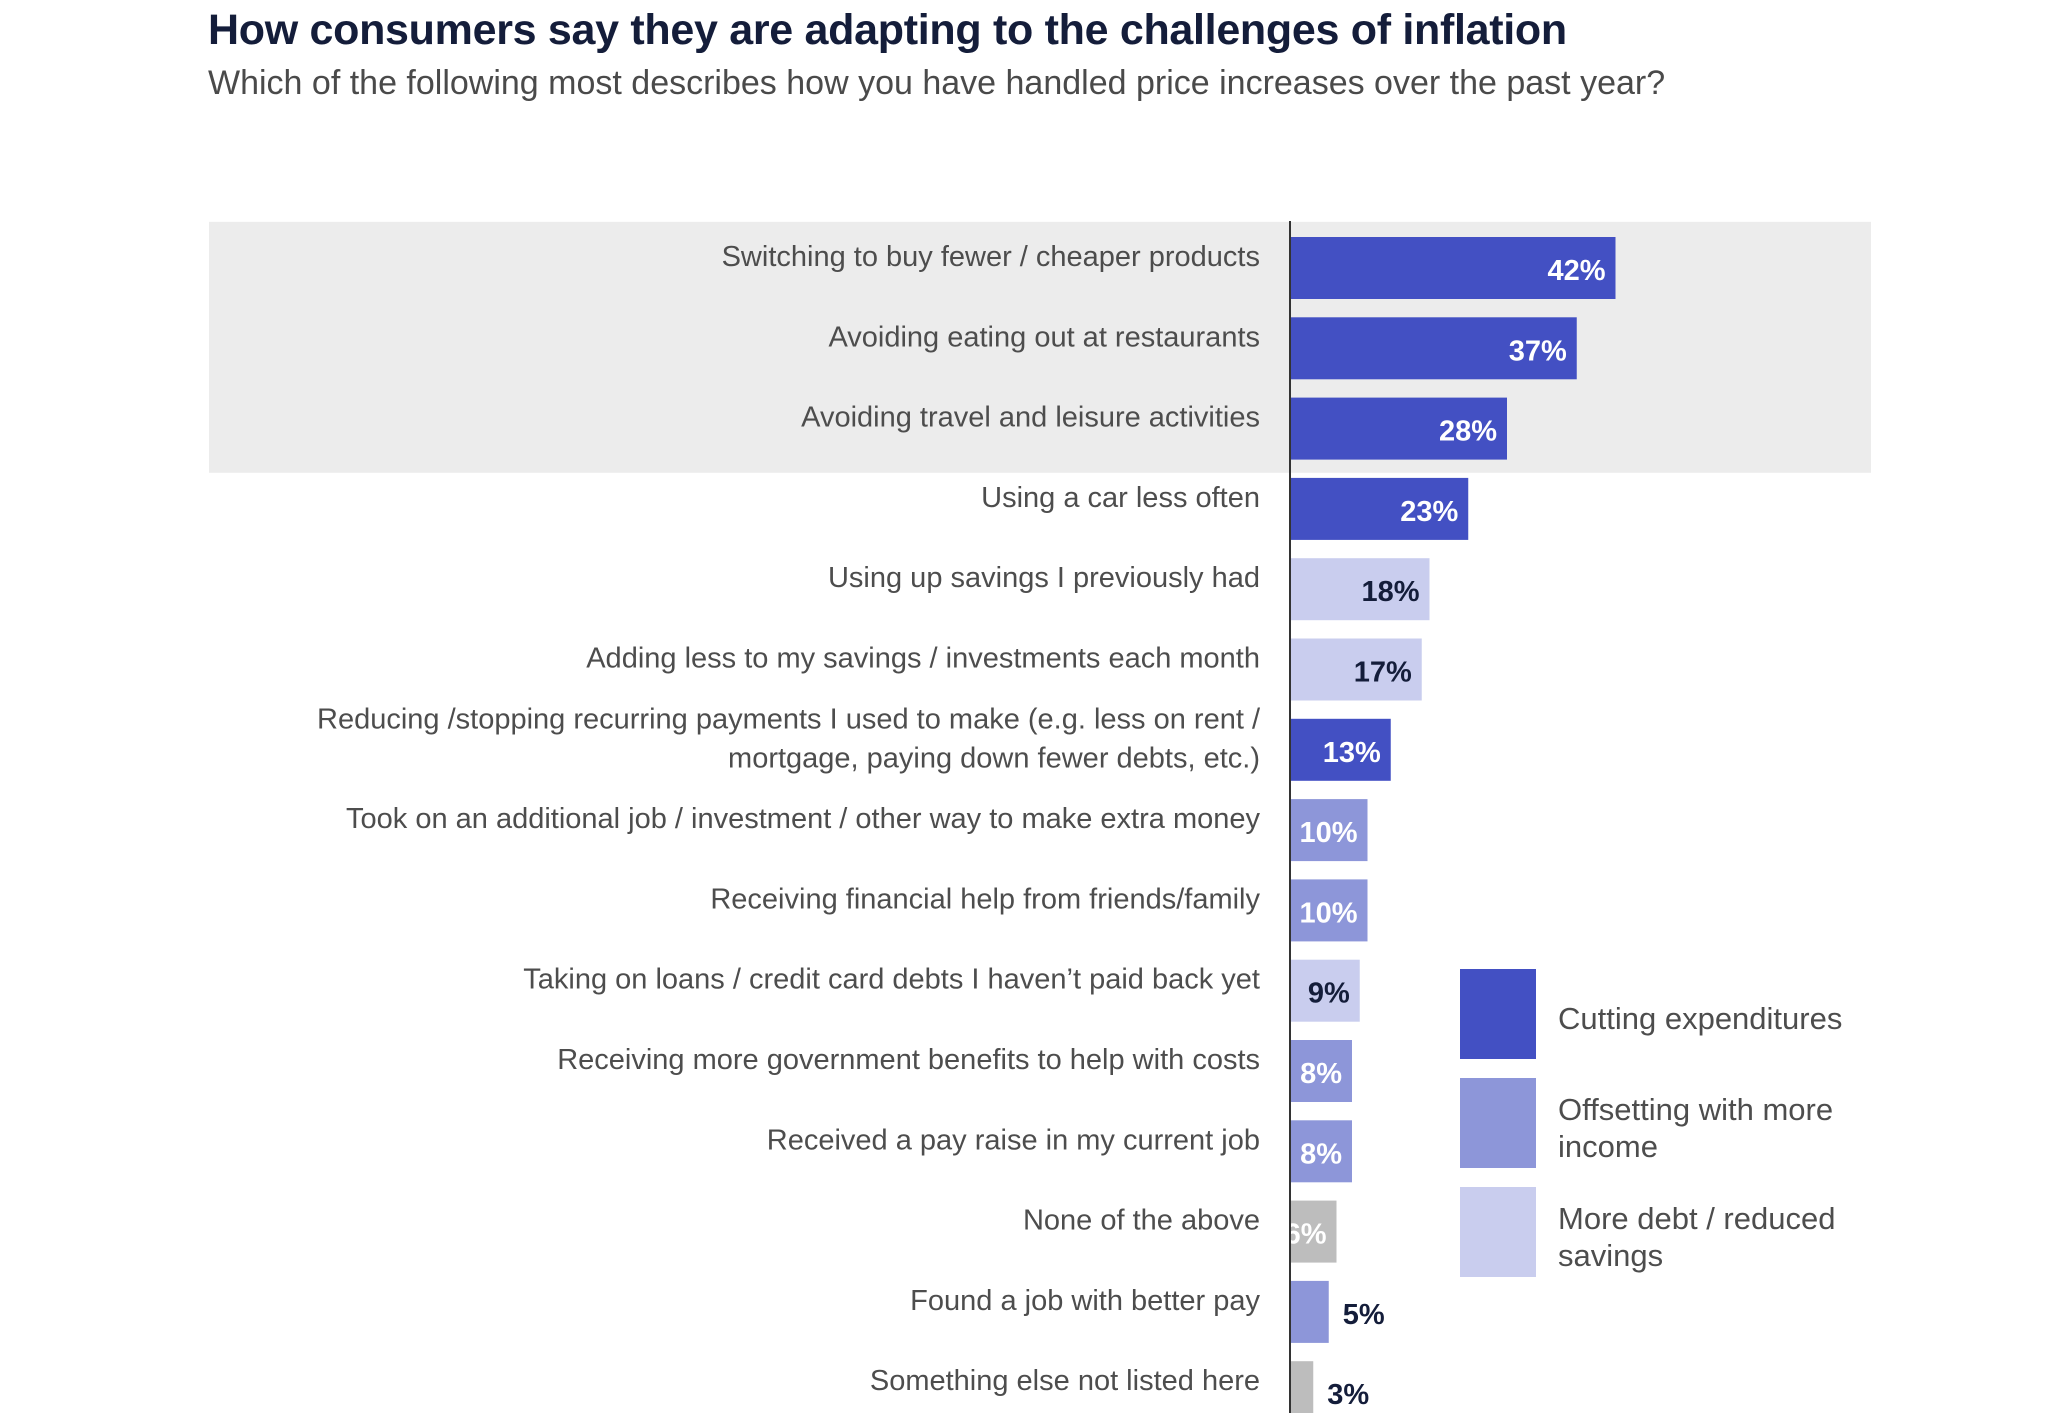 Image resolution: width=2048 pixels, height=1413 pixels. Describe the element at coordinates (1468, 432) in the screenshot. I see `value-label-3: 28%` at that location.